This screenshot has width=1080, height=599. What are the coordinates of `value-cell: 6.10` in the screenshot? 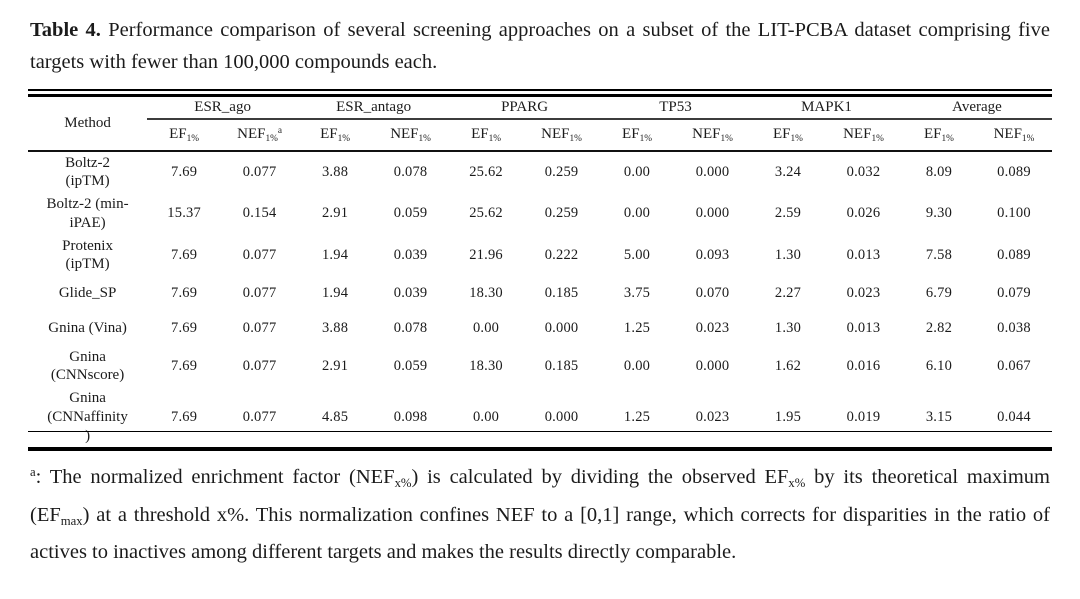 It's located at (939, 365).